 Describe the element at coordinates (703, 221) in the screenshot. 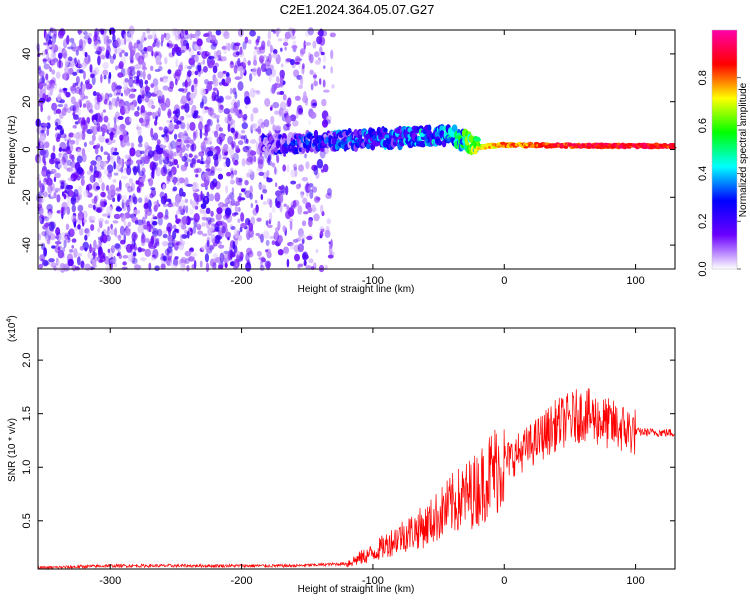

I see `colorbar-tick-label: 0.2` at that location.